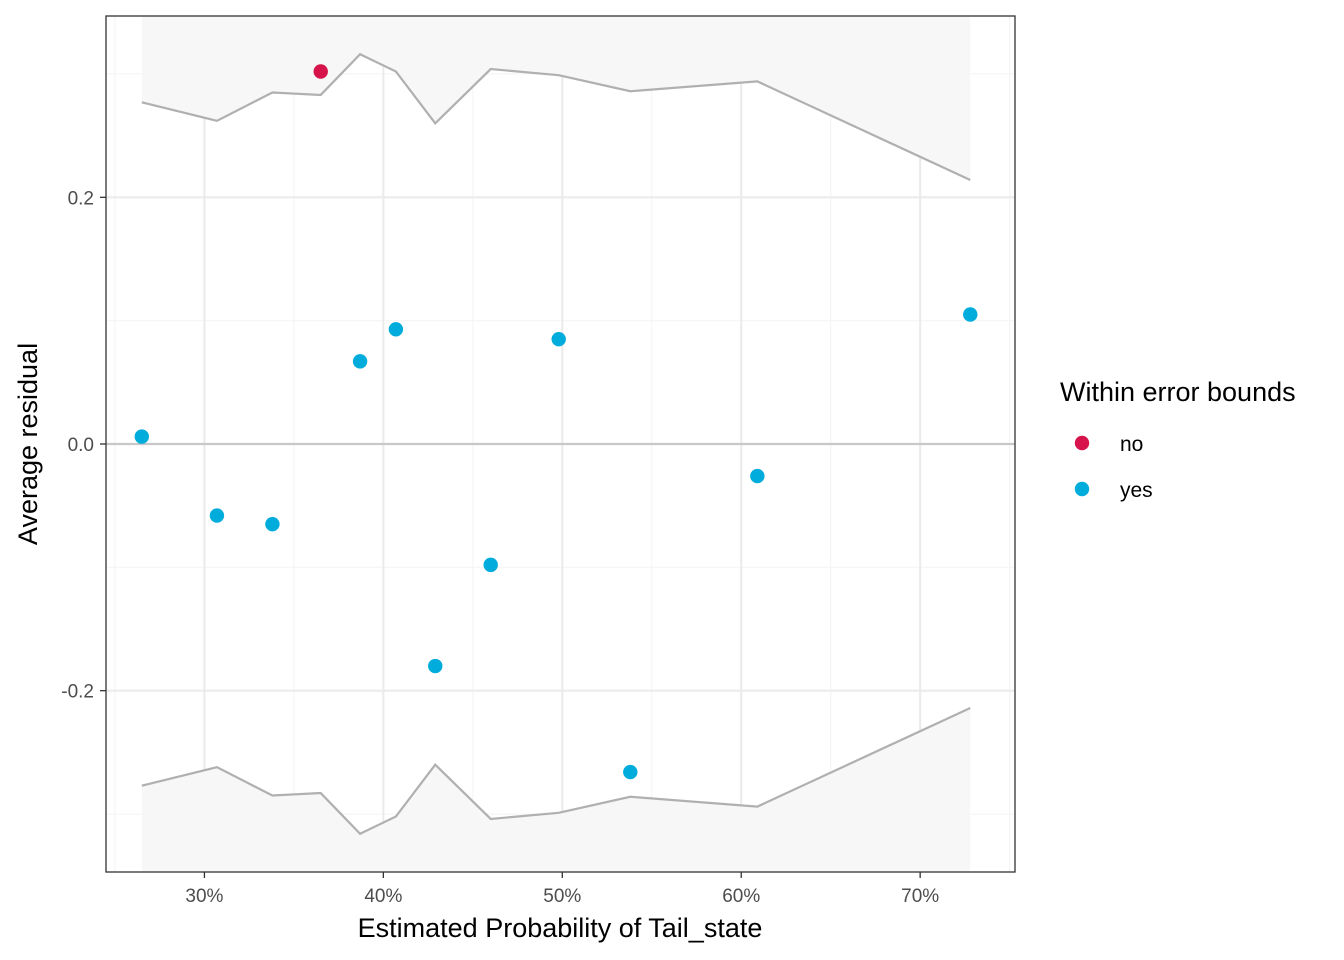 The image size is (1344, 960). Describe the element at coordinates (81, 198) in the screenshot. I see `y-tick-label: 0.2` at that location.